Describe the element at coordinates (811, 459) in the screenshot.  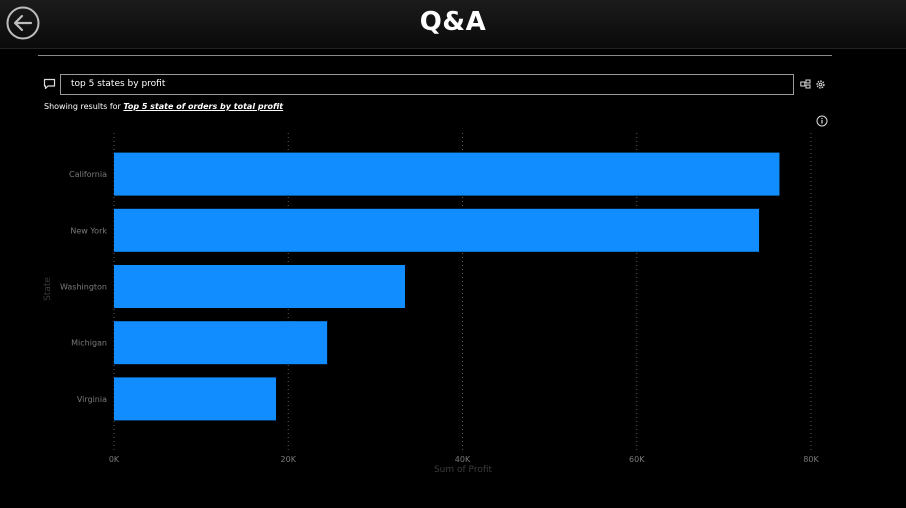
I see `x-tick-label: 80K` at that location.